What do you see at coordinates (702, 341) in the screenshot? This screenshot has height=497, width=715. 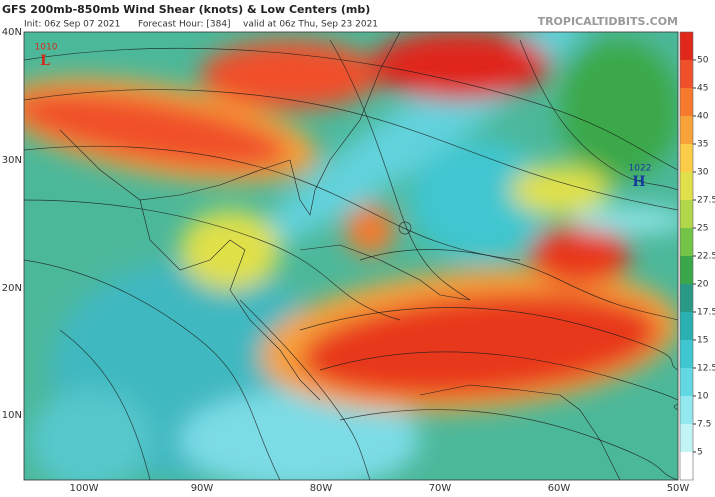 I see `colorbar-label: 15` at bounding box center [702, 341].